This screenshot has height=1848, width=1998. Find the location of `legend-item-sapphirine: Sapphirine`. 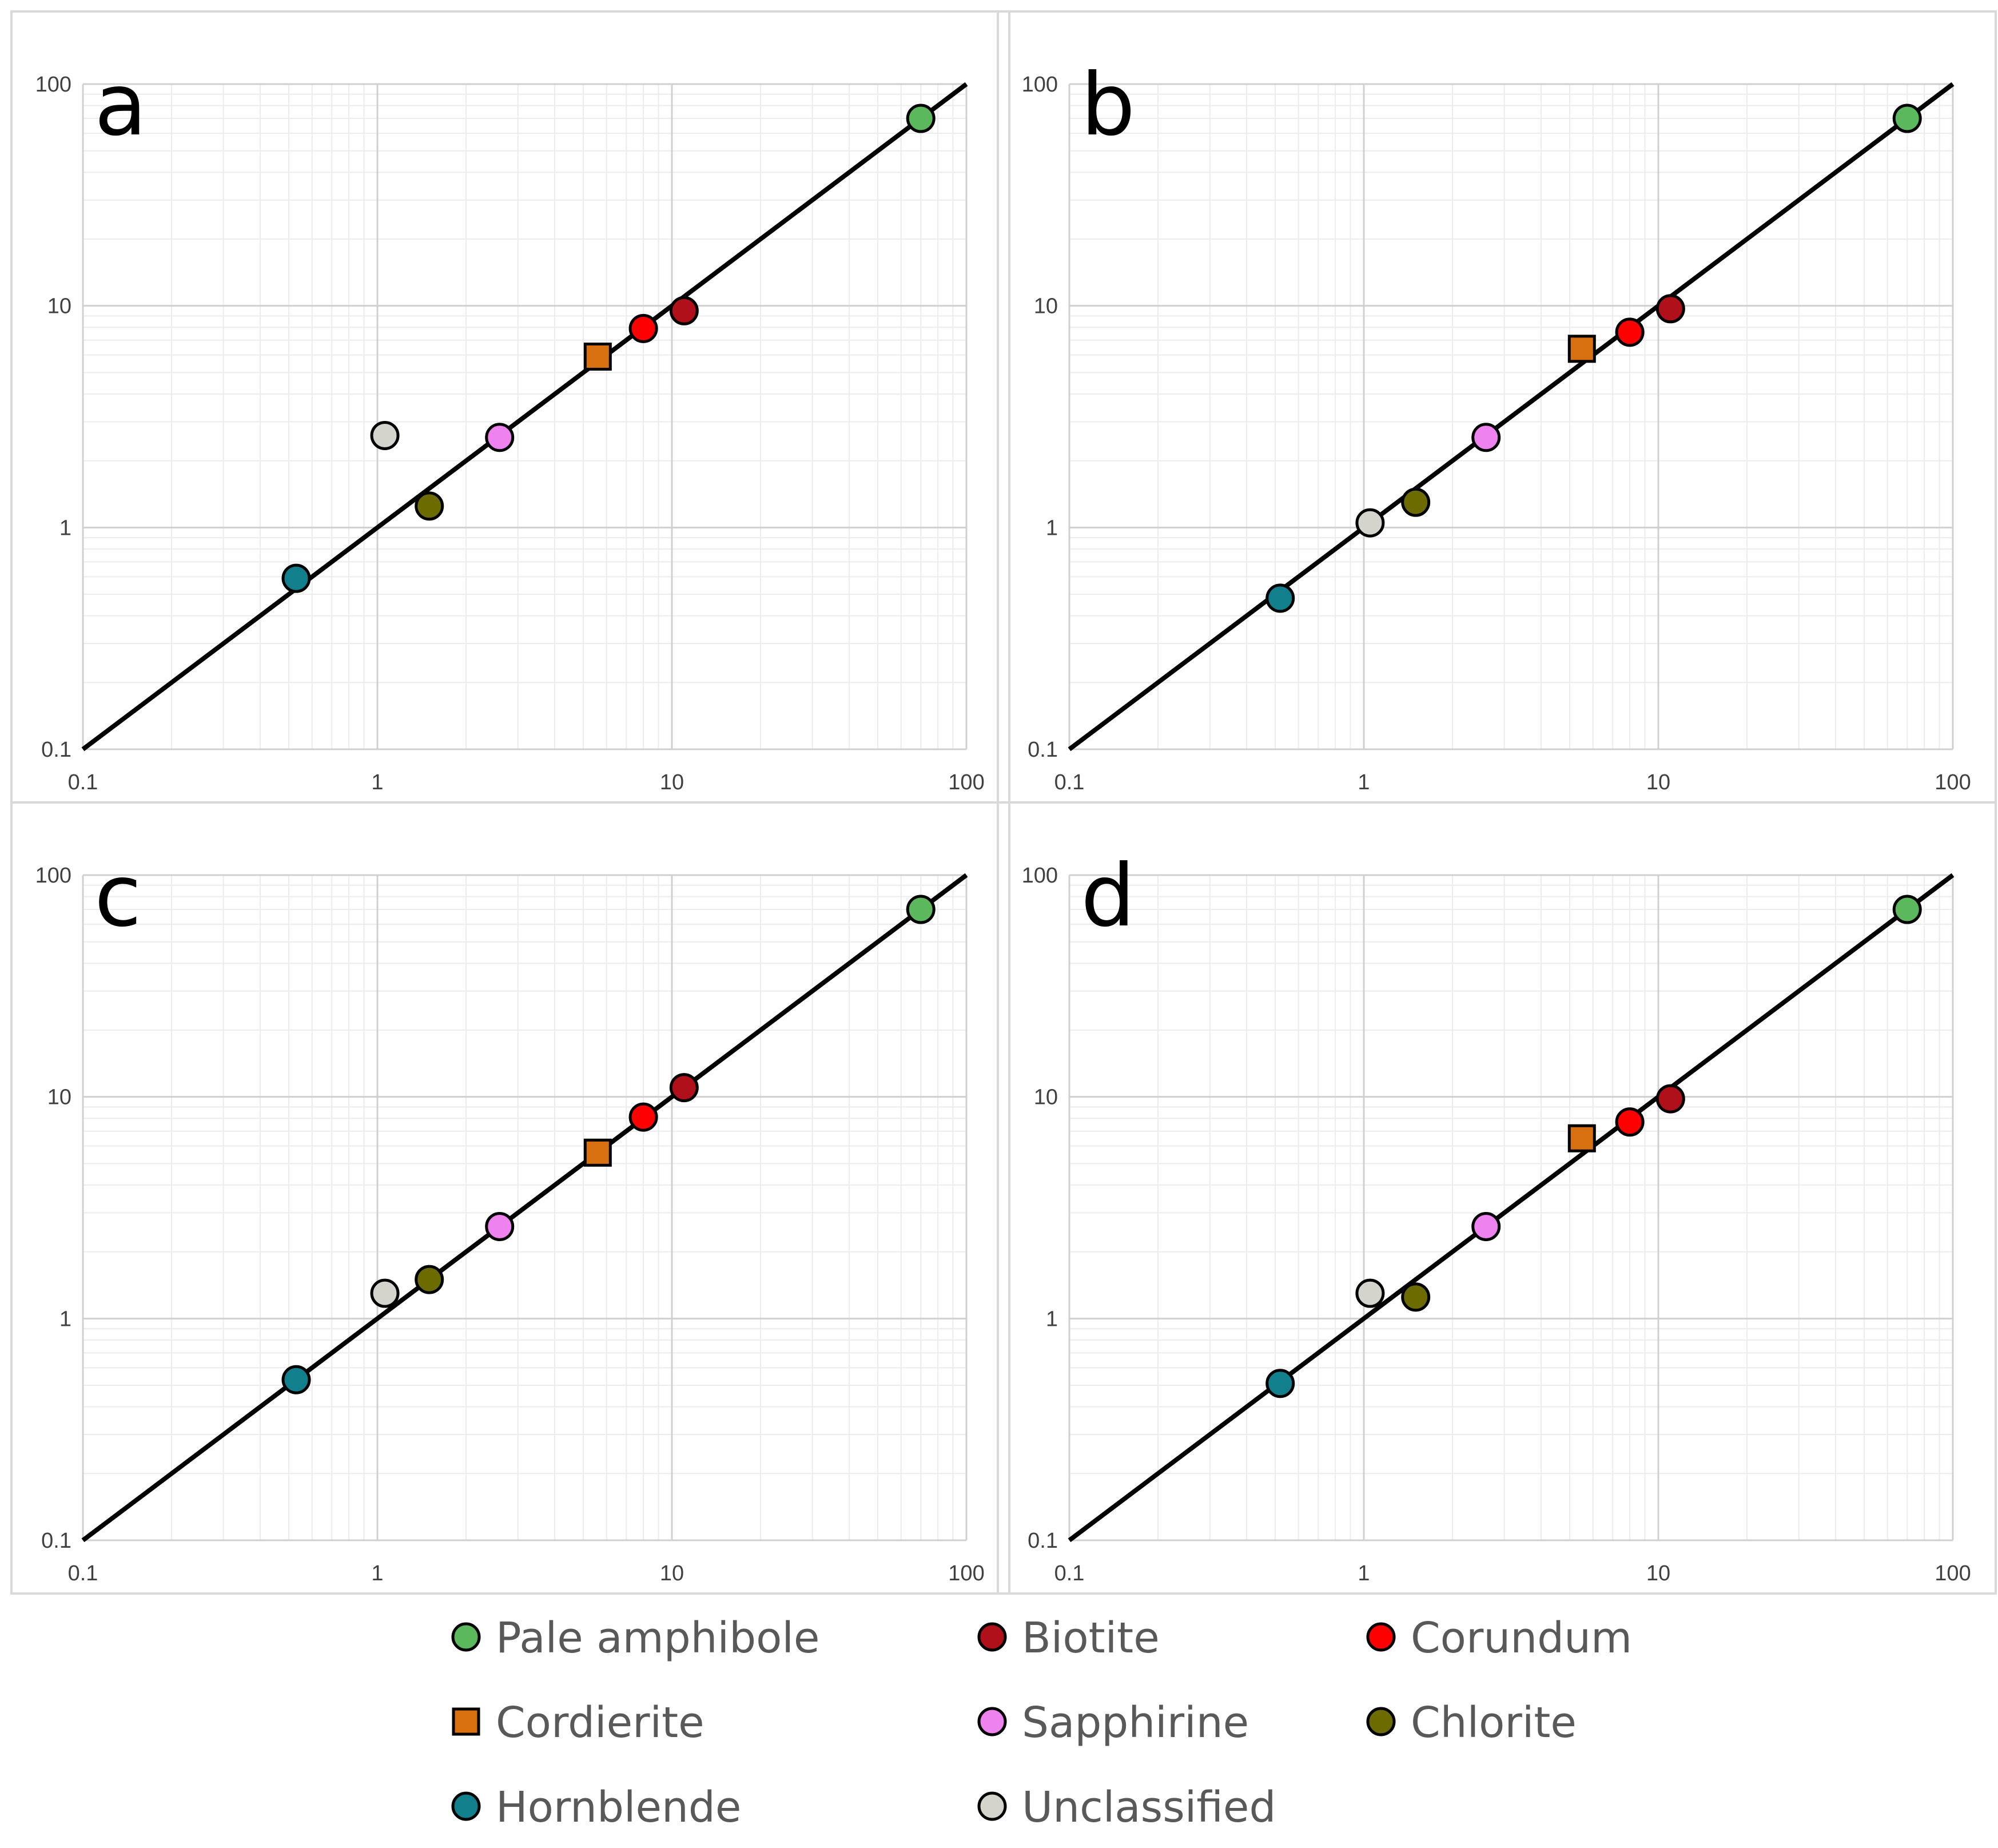

legend-item-sapphirine: Sapphirine is located at coordinates (1113, 1722).